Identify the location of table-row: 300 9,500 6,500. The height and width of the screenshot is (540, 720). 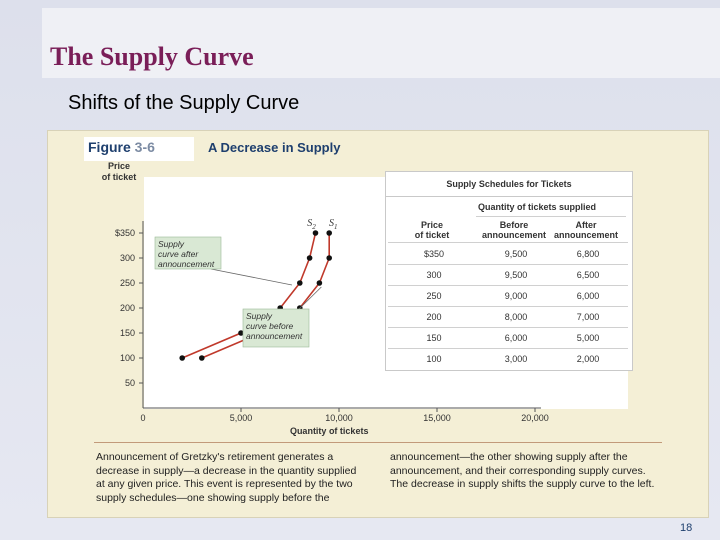
(508, 275).